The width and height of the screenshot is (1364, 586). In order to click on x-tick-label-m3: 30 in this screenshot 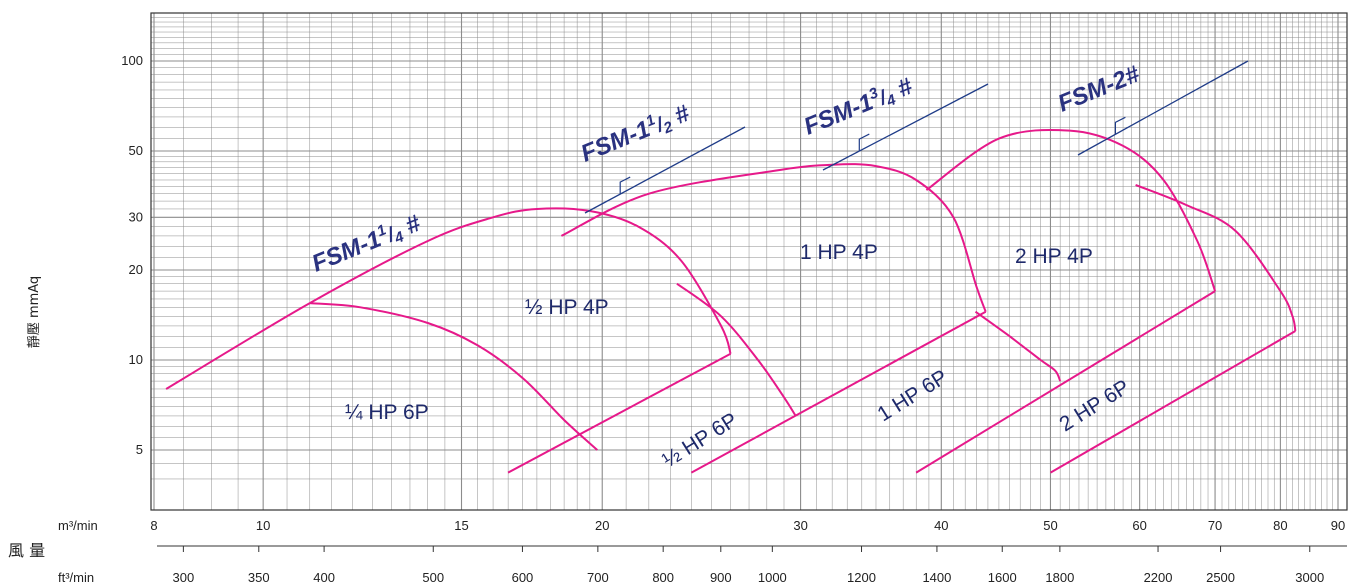, I will do `click(800, 525)`.